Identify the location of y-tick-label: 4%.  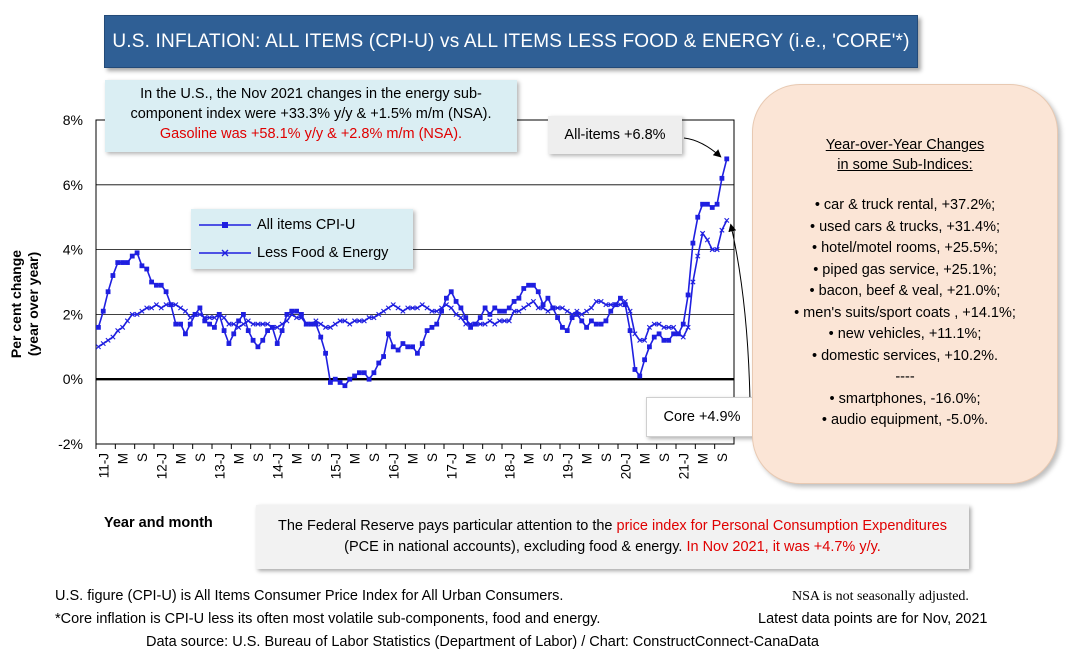
(73, 250).